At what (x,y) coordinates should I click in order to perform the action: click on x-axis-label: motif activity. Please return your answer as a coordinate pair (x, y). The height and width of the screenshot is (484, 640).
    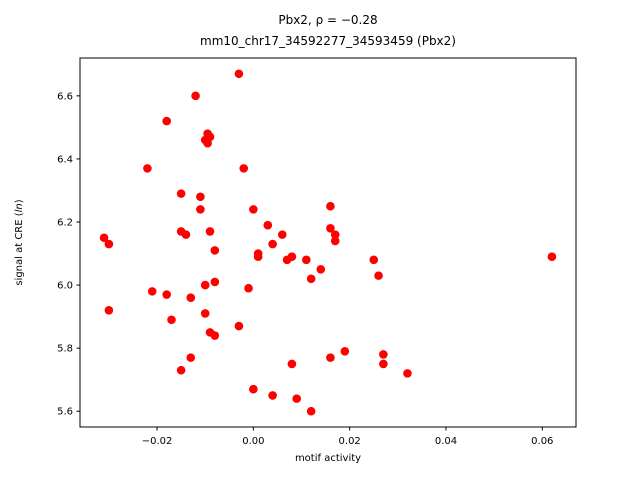
    Looking at the image, I should click on (328, 458).